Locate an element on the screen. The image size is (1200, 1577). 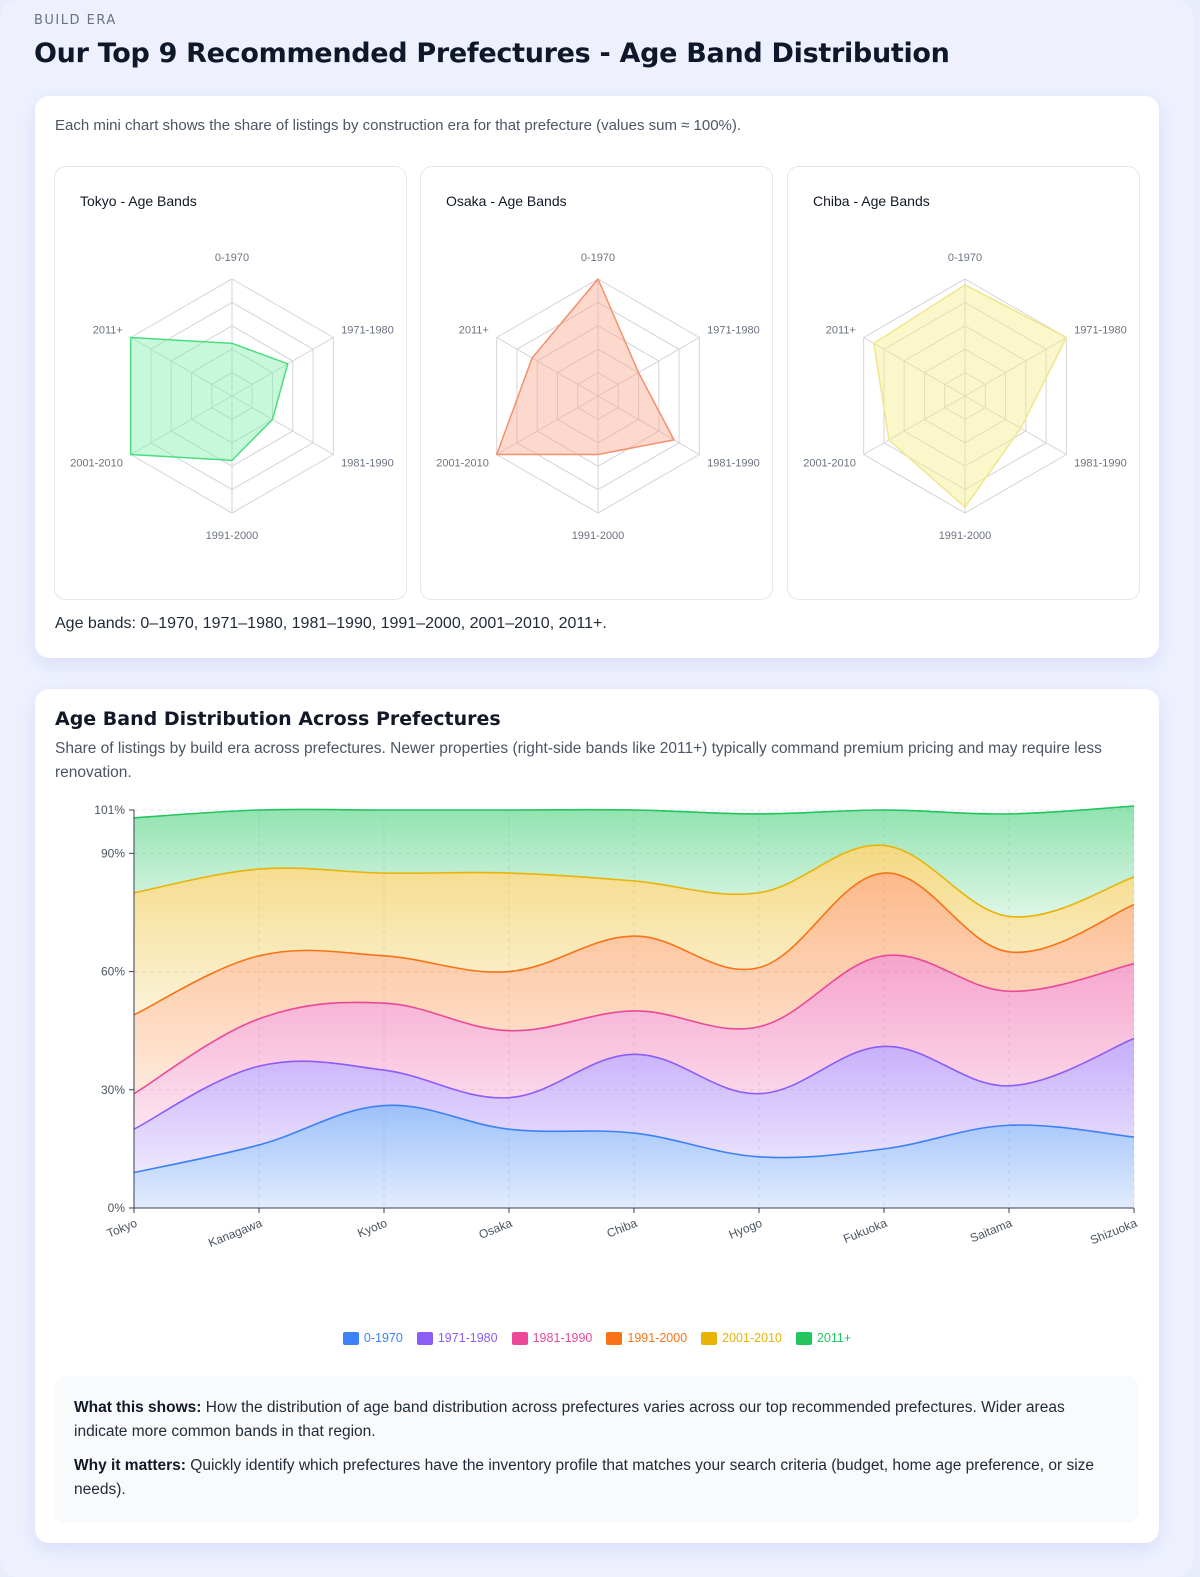
legend-item-2001-2010: 2001-2010 is located at coordinates (741, 1338).